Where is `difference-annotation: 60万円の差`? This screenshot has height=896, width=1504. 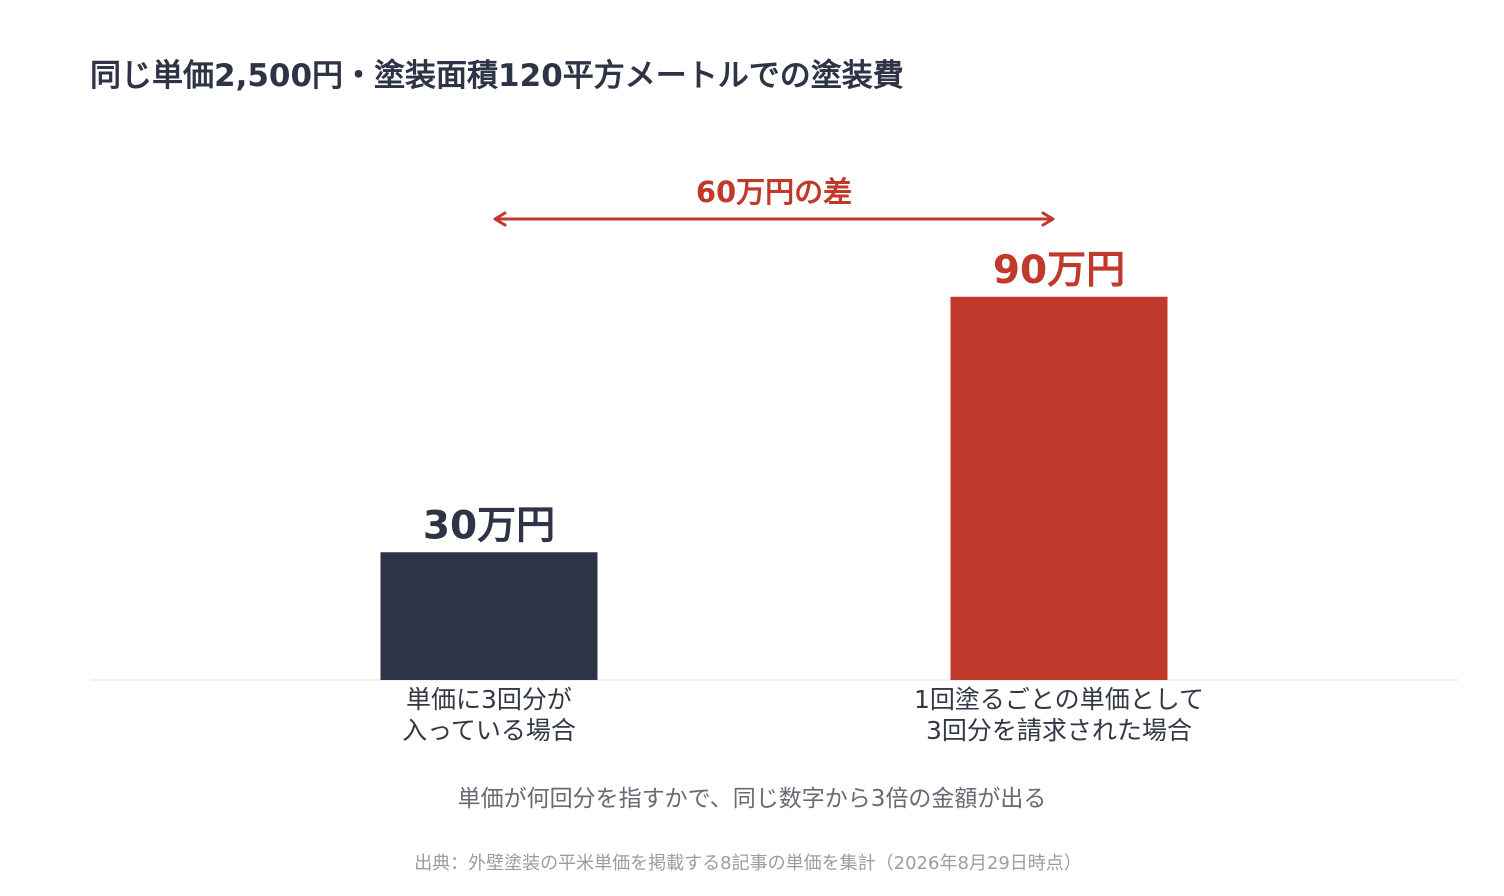 difference-annotation: 60万円の差 is located at coordinates (774, 201).